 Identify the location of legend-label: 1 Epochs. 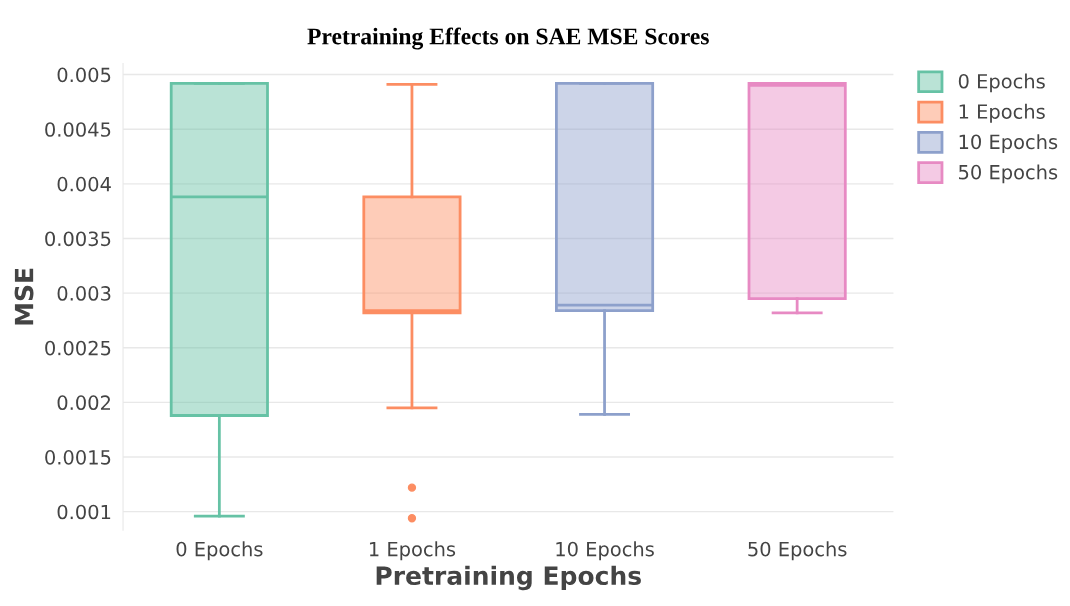
(1002, 113).